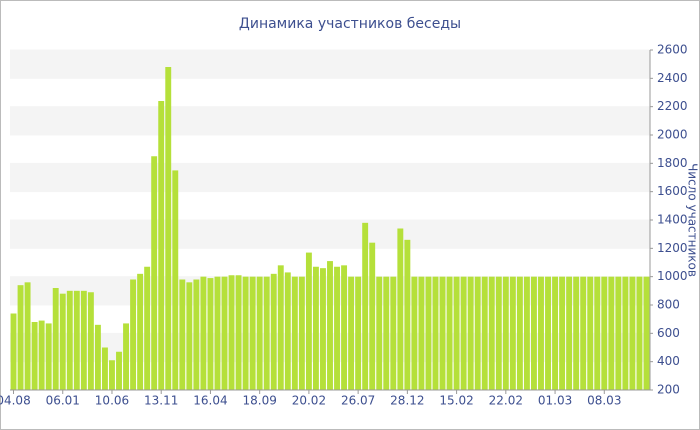 The image size is (700, 430). Describe the element at coordinates (672, 276) in the screenshot. I see `y-tick-label: 1000` at that location.